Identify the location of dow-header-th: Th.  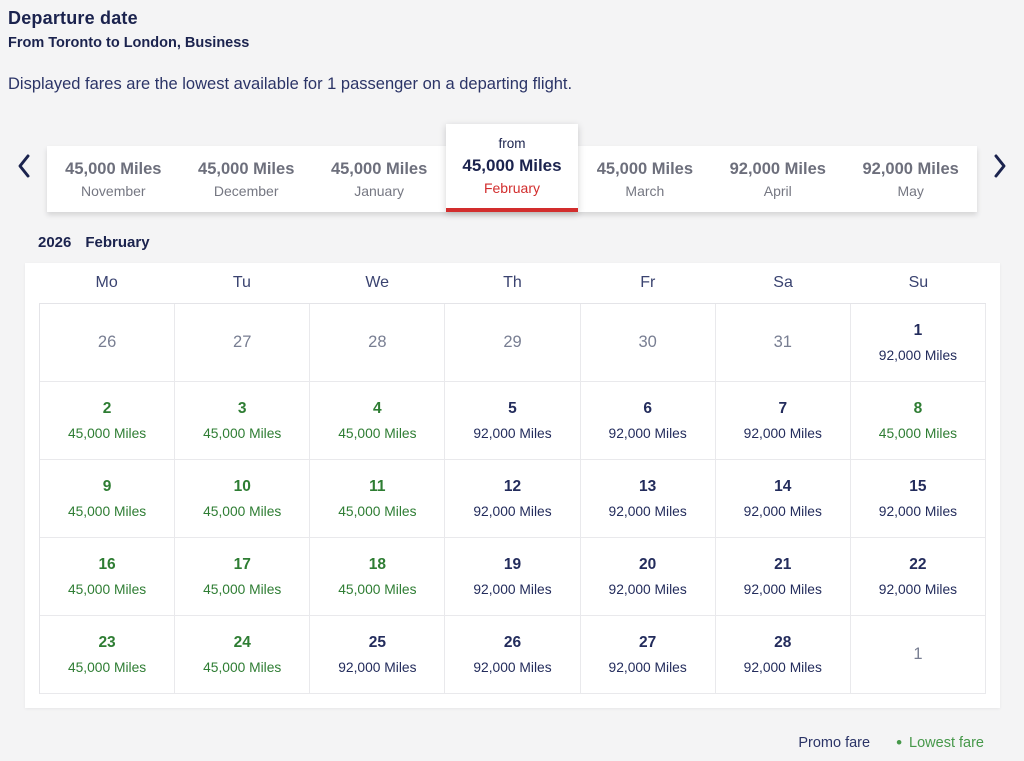
(512, 282).